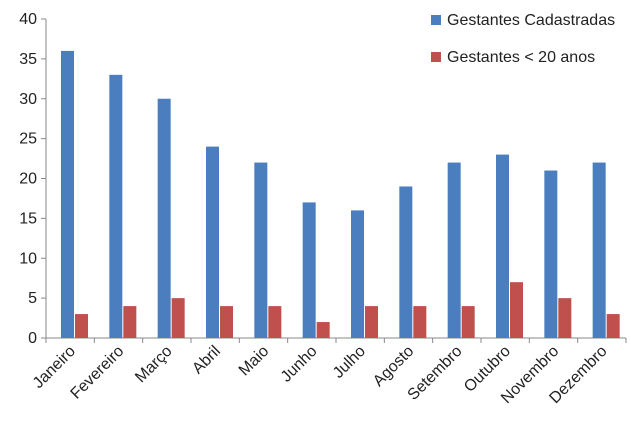 The width and height of the screenshot is (631, 430). What do you see at coordinates (28, 59) in the screenshot?
I see `y-tick-label: 35` at bounding box center [28, 59].